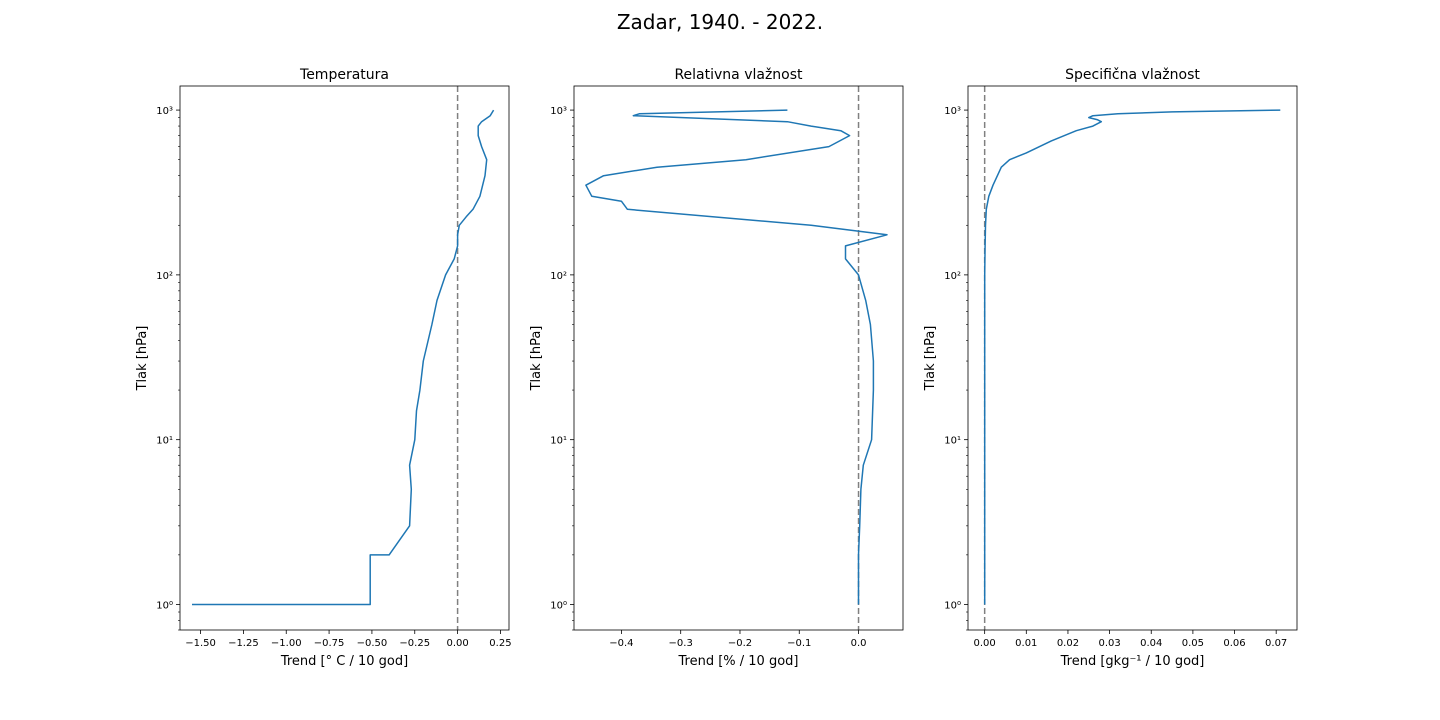 The height and width of the screenshot is (720, 1440). I want to click on x-tick-label: −0.4, so click(621, 643).